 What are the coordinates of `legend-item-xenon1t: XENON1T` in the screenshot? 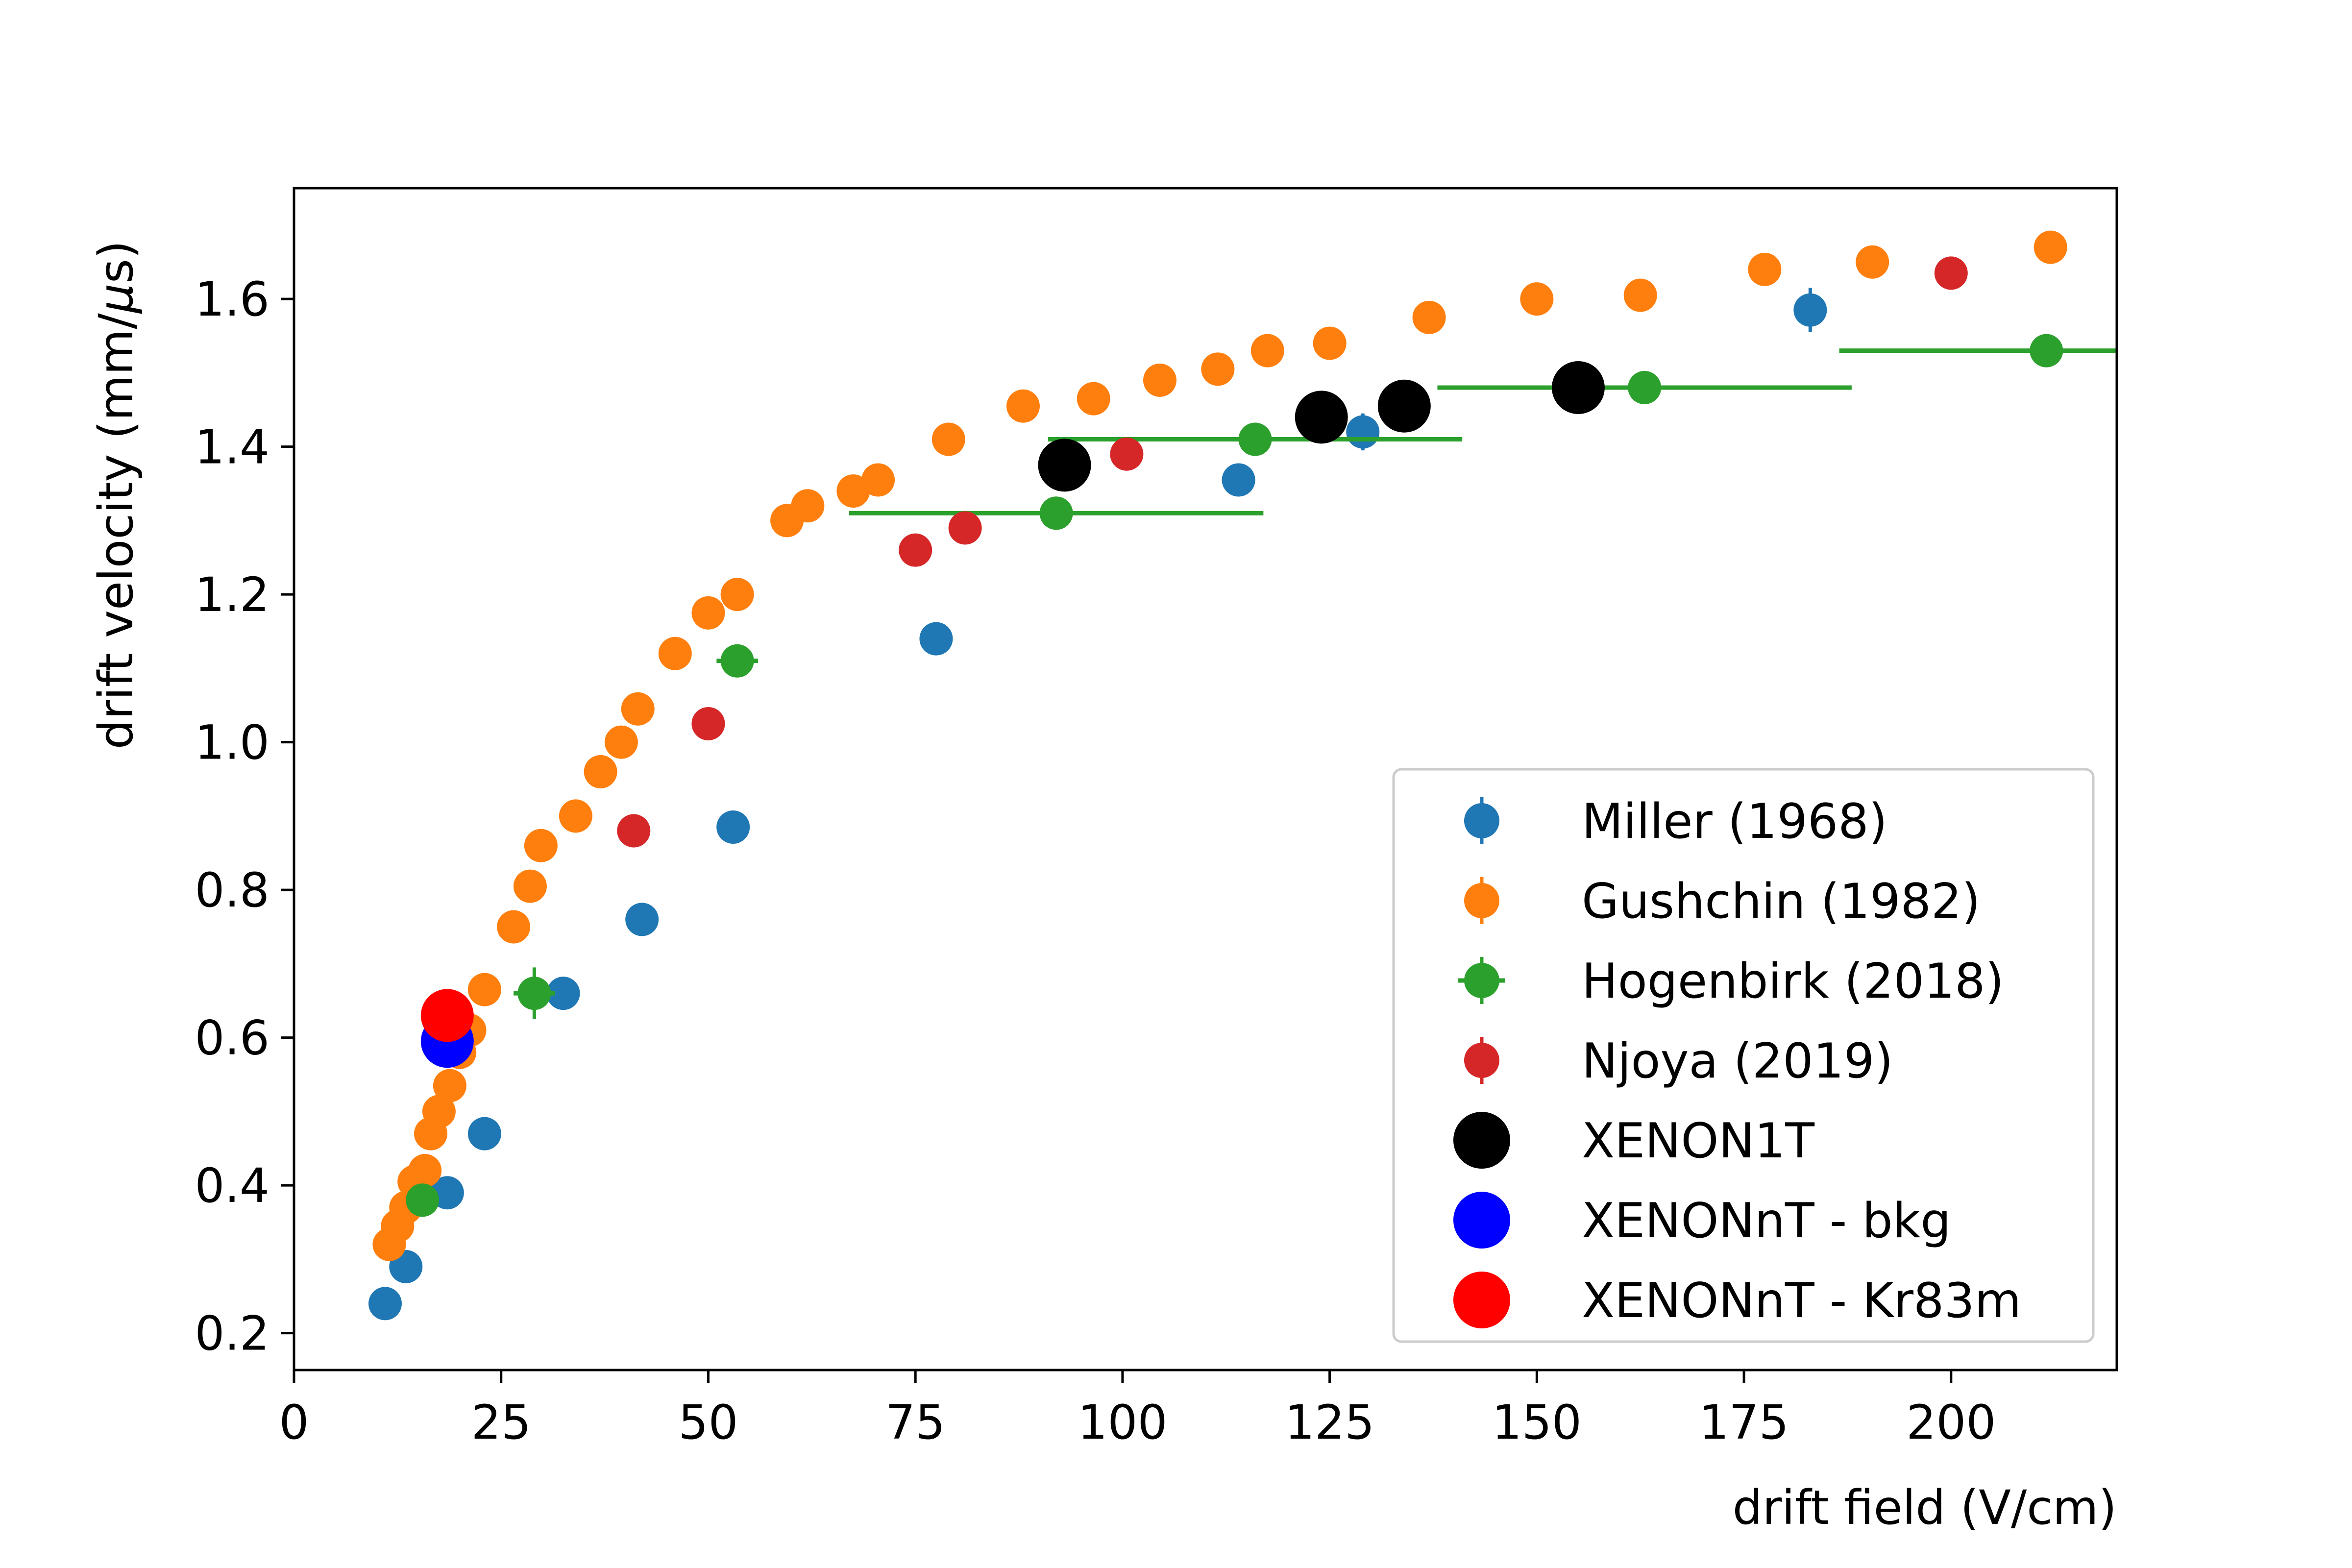 It's located at (1634, 1140).